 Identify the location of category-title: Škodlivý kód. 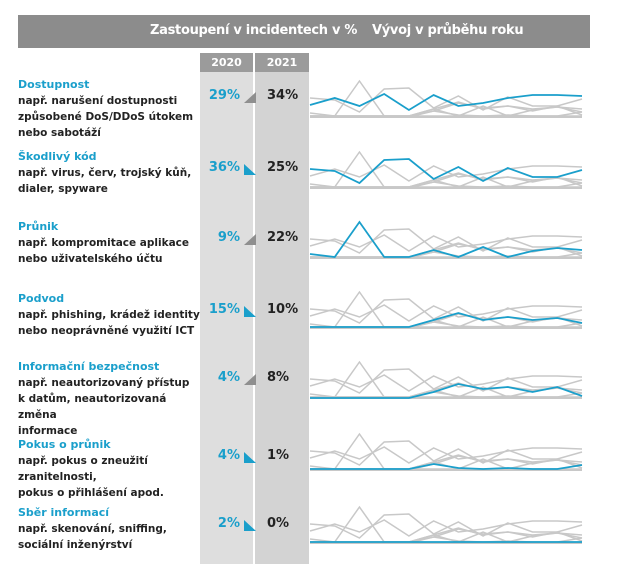
(57, 156).